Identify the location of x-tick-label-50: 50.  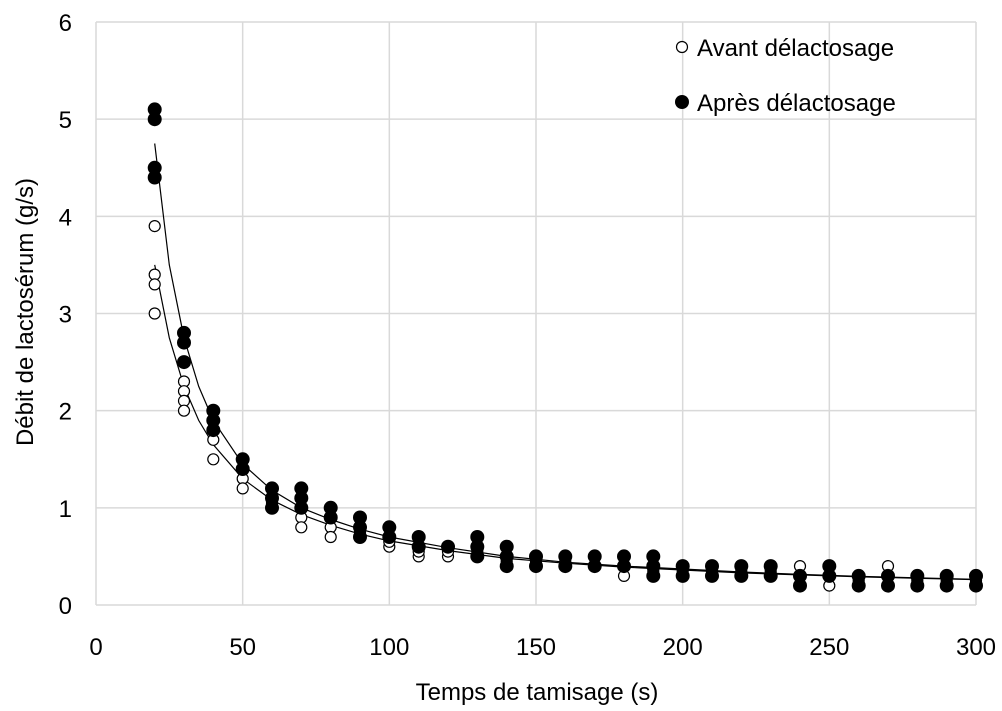
(242, 647).